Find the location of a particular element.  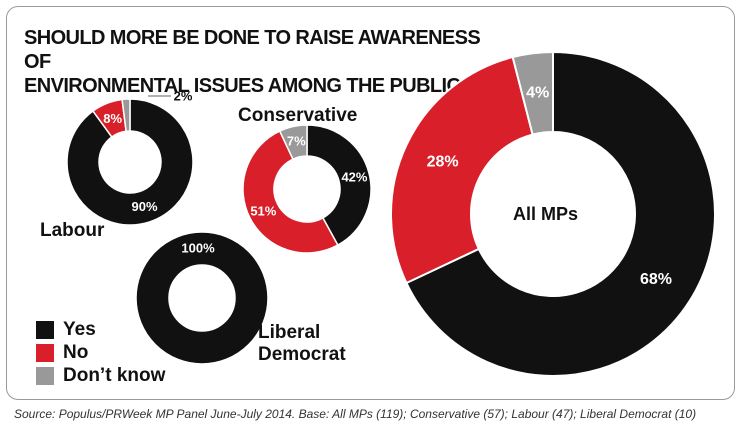

liberal-democrat-label-line-1: Liberal is located at coordinates (289, 332).